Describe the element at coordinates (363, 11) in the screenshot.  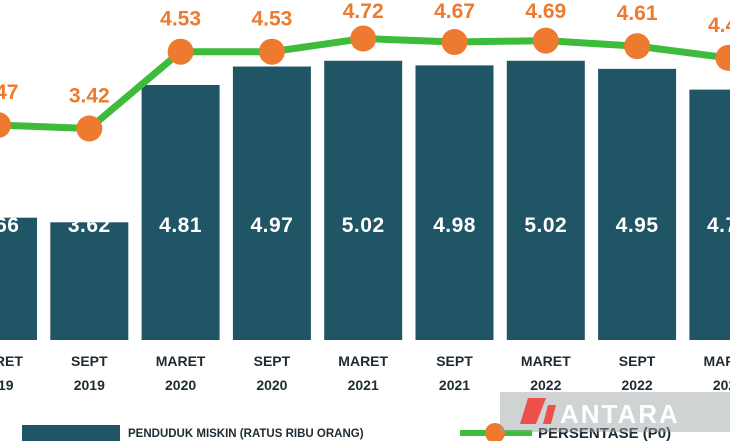
I see `percentage-value-label: 4.72` at that location.